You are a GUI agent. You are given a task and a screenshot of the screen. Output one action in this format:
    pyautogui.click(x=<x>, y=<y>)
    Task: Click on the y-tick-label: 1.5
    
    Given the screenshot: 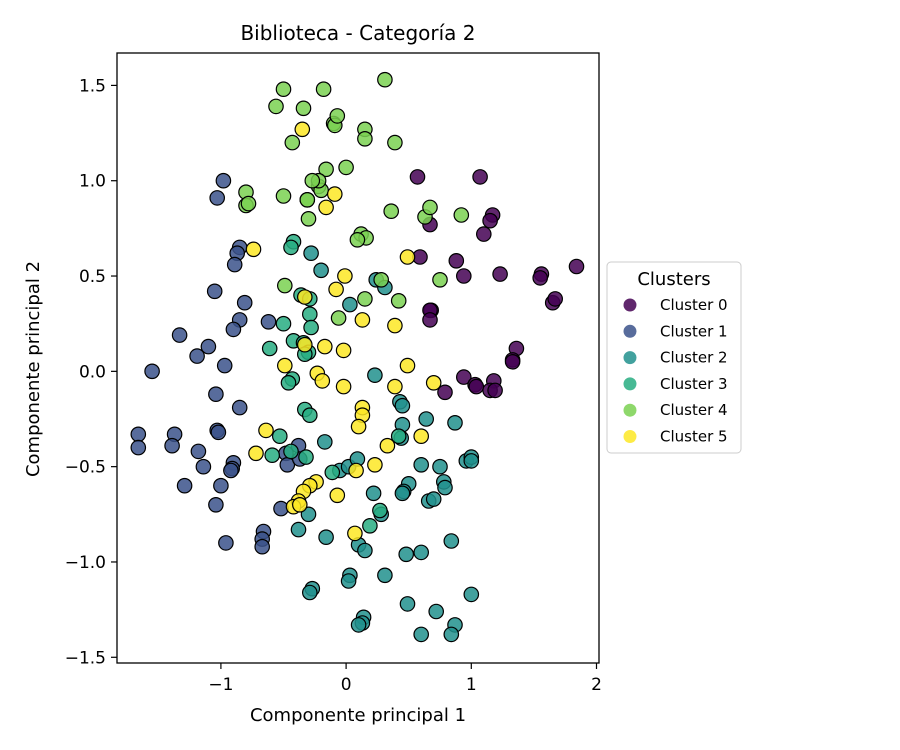 What is the action you would take?
    pyautogui.click(x=92, y=86)
    